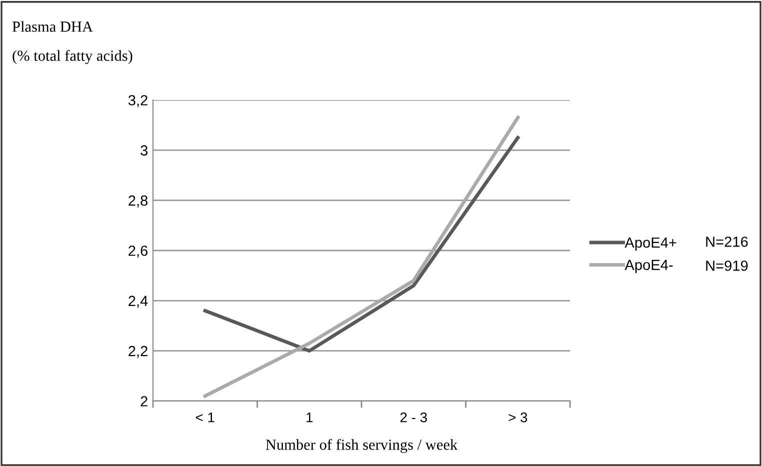 The width and height of the screenshot is (762, 466). What do you see at coordinates (648, 266) in the screenshot?
I see `legend-label: ApoE4-` at bounding box center [648, 266].